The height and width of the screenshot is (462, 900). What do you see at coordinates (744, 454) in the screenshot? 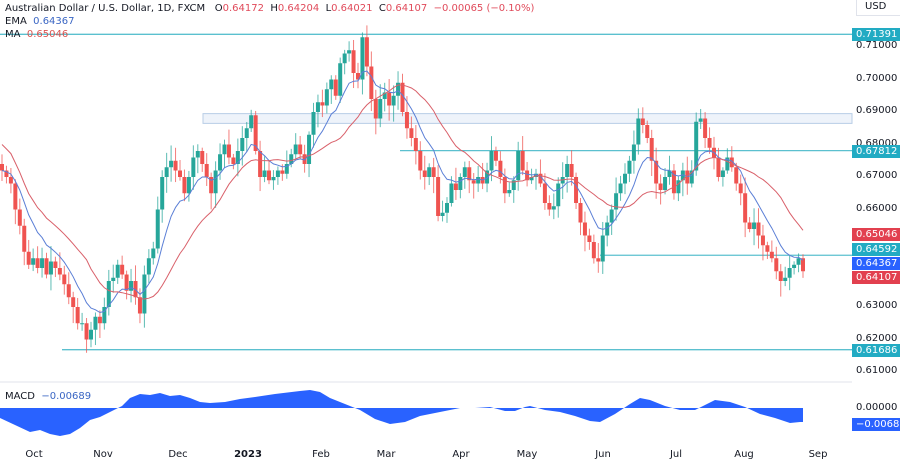
I see `time-tick: Aug` at bounding box center [744, 454].